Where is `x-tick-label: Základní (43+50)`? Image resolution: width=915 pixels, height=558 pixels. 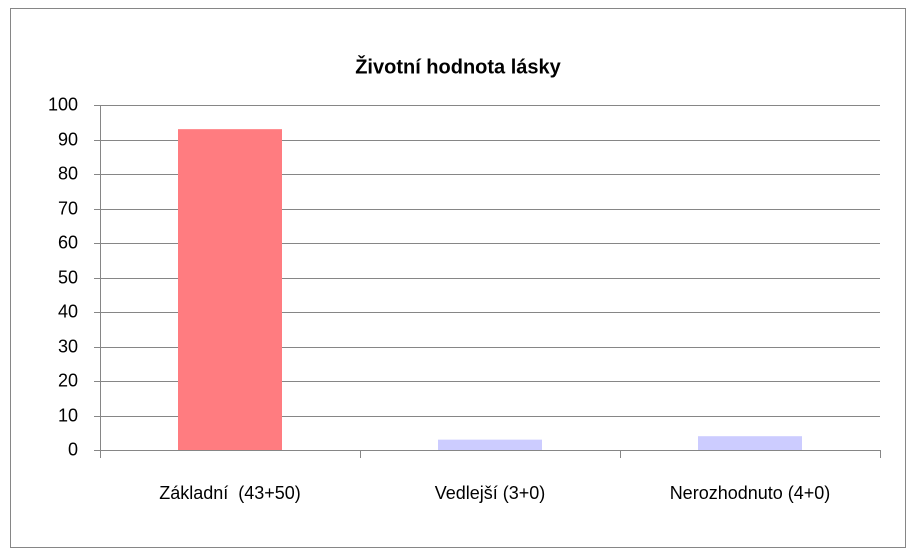 x-tick-label: Základní (43+50) is located at coordinates (230, 493).